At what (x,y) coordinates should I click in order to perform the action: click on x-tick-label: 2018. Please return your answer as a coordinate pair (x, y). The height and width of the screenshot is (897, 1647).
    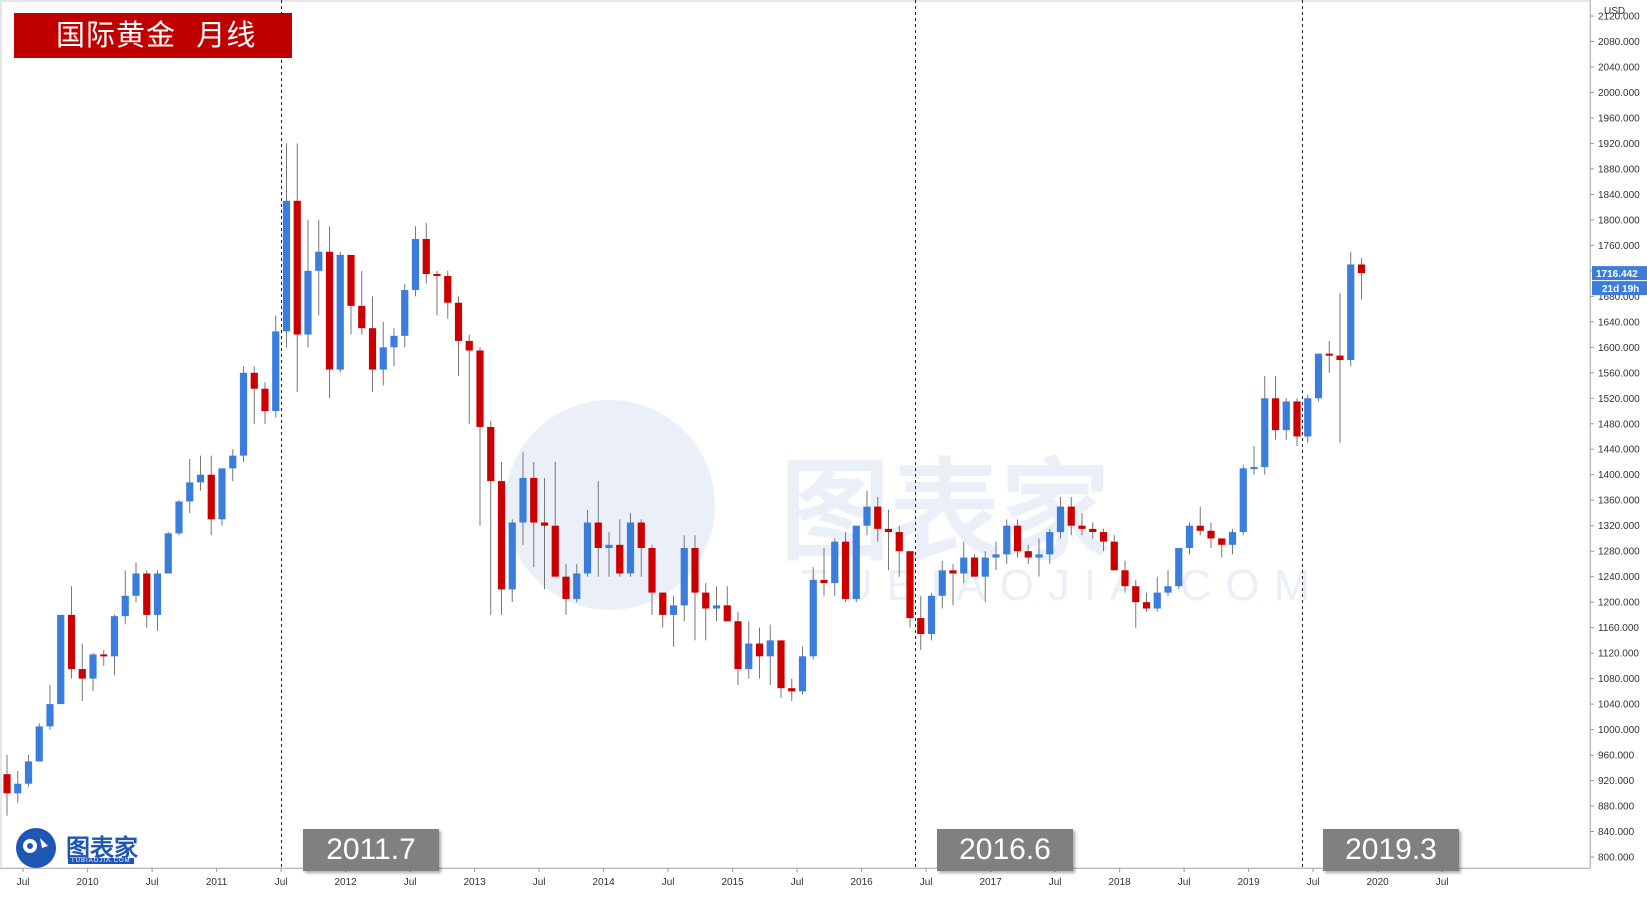
    Looking at the image, I should click on (1120, 882).